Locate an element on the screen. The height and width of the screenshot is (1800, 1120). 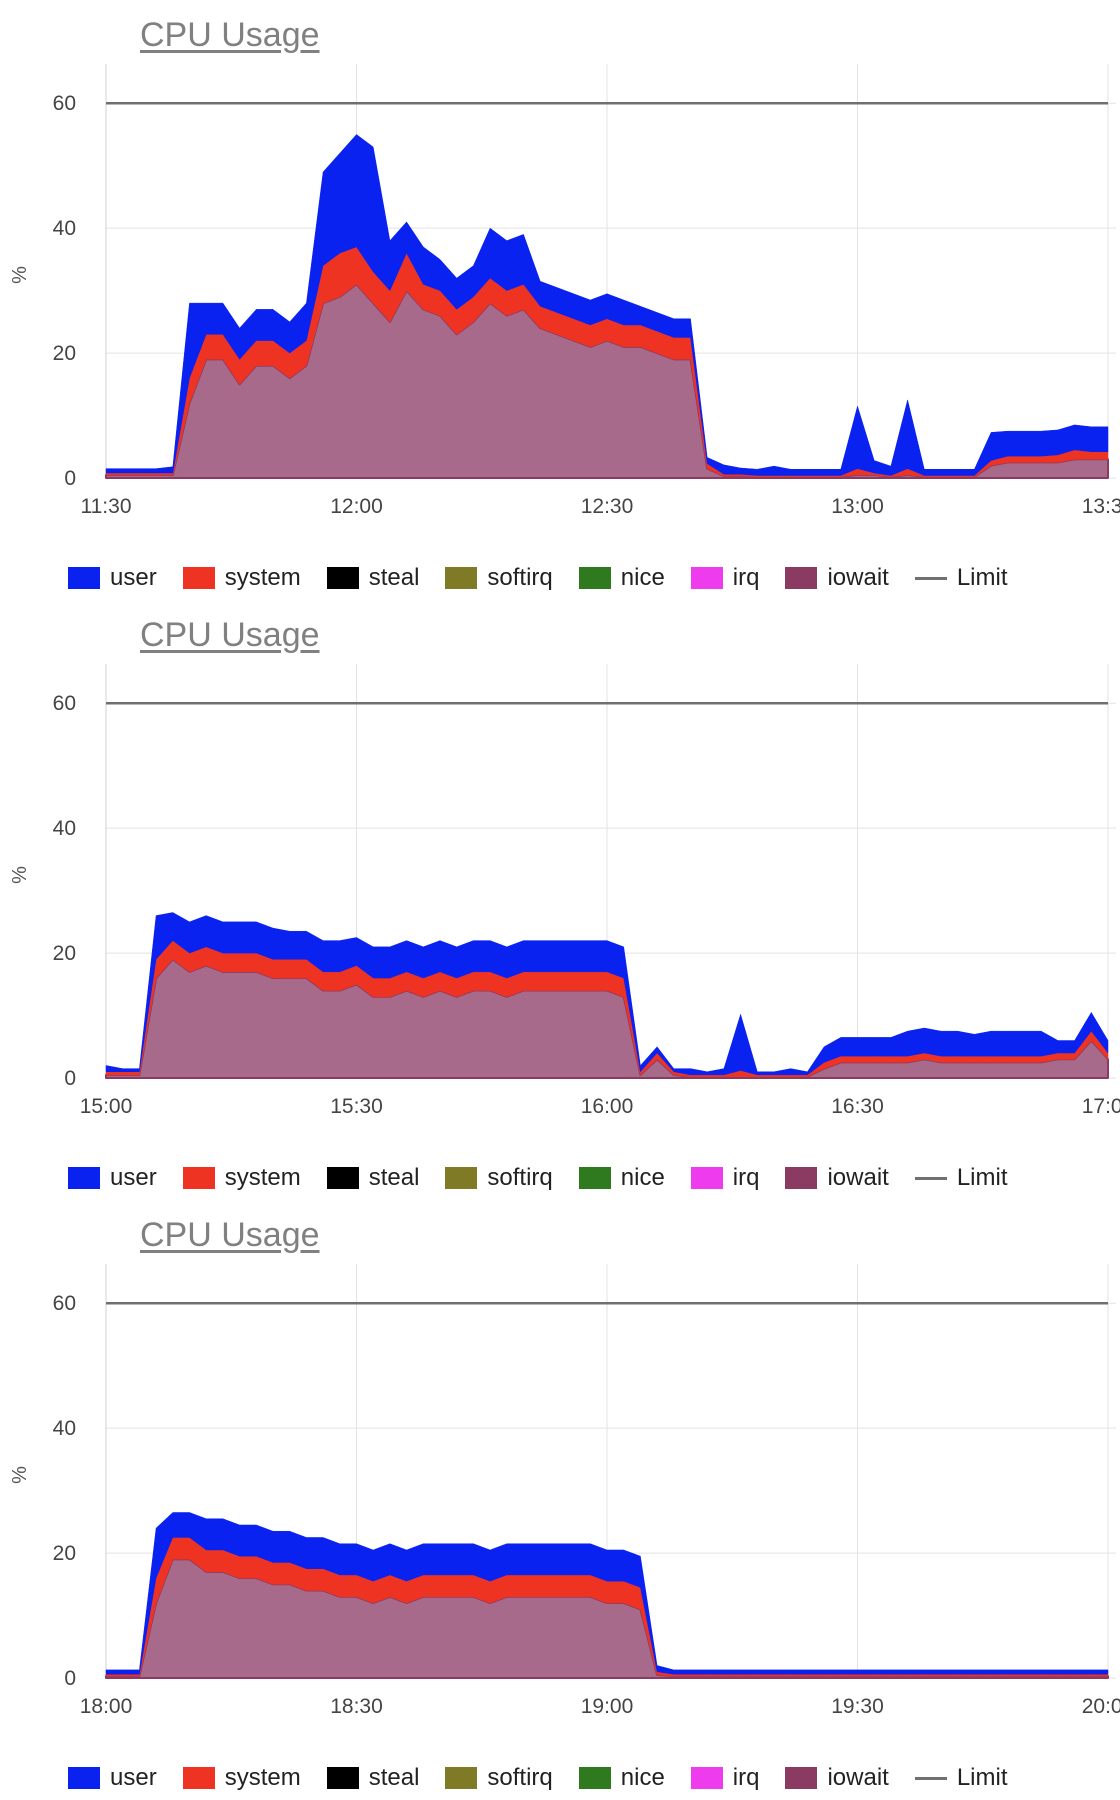
x-tick-label: 16:00 is located at coordinates (607, 1106).